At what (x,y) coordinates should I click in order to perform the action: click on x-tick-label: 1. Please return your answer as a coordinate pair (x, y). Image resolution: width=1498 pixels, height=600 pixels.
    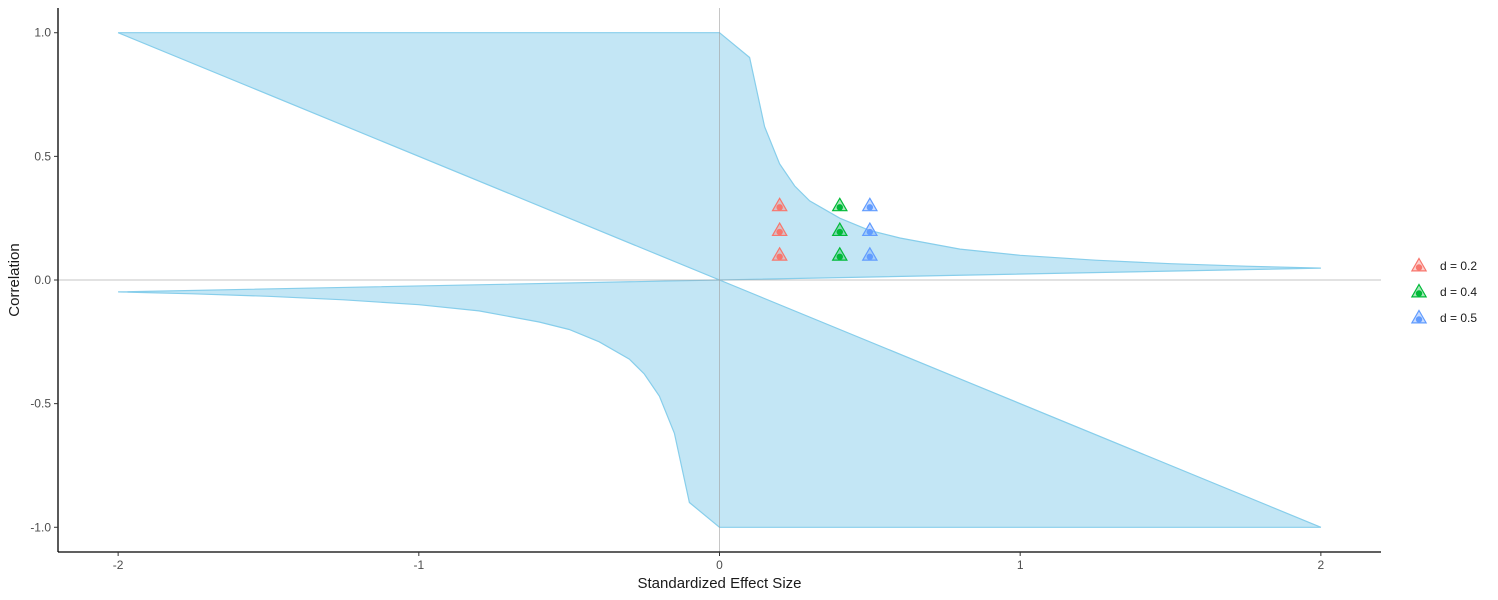
    Looking at the image, I should click on (1020, 565).